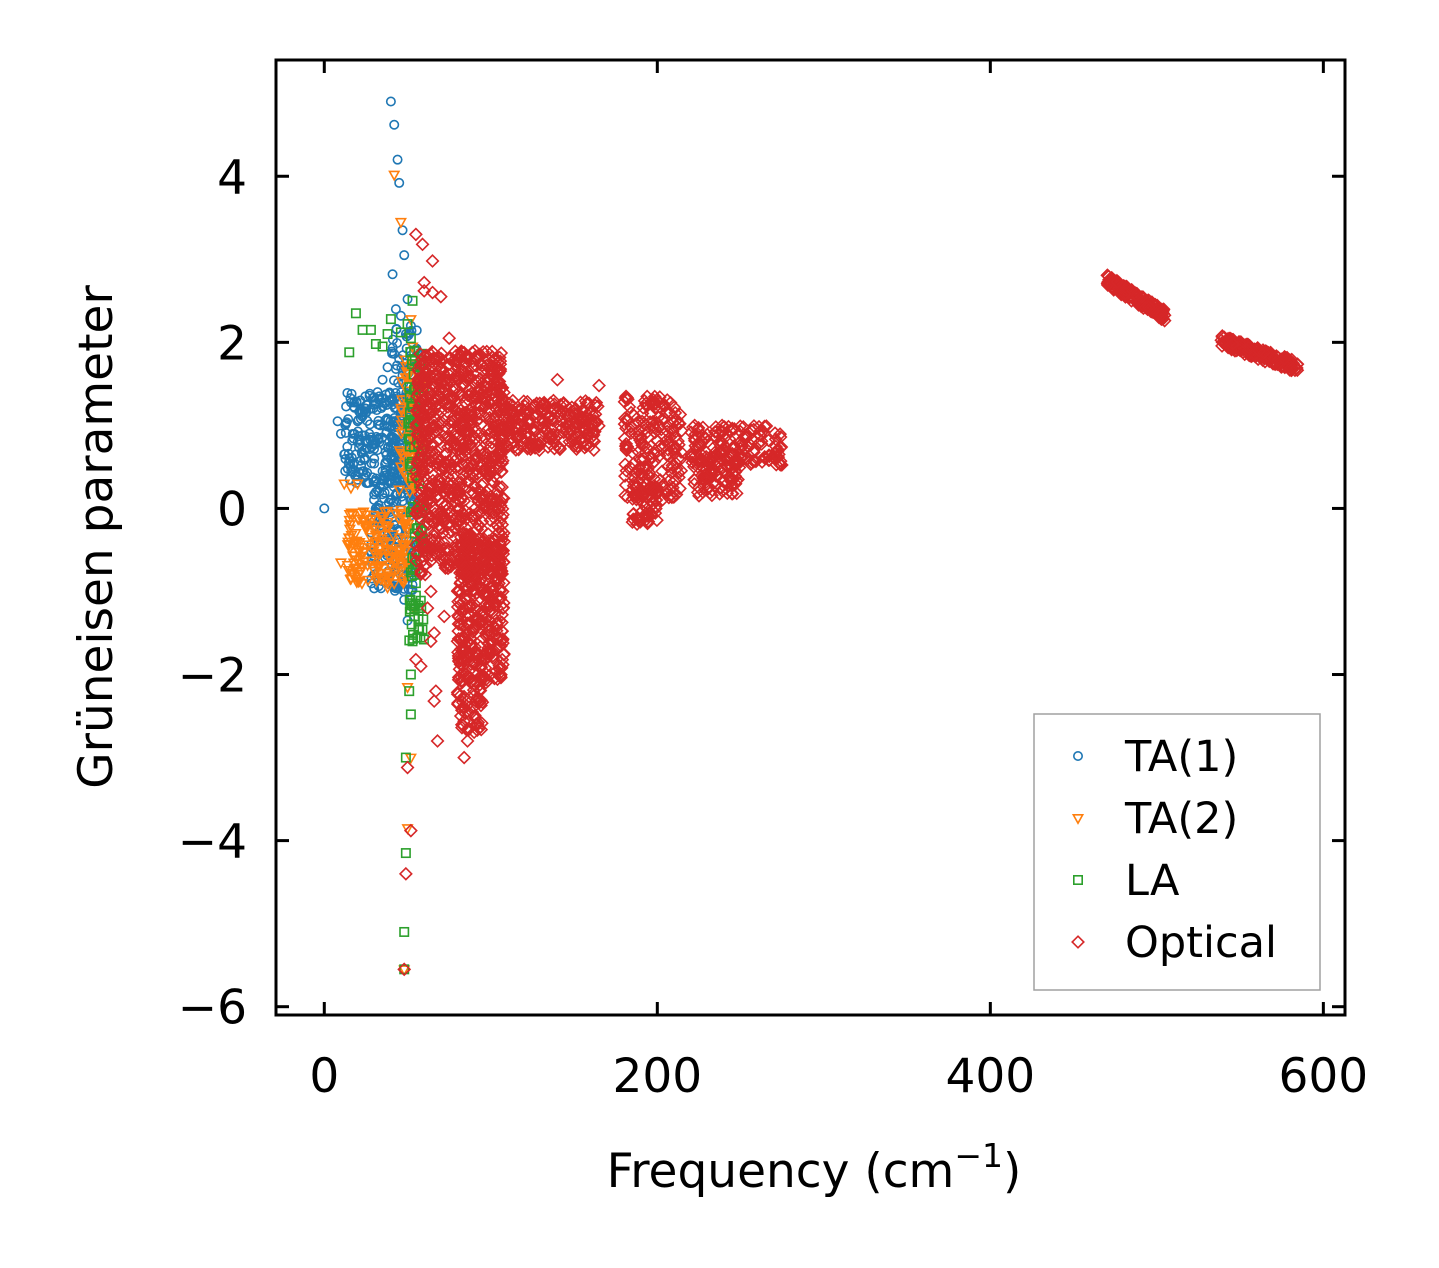 The image size is (1439, 1268). I want to click on legend-label-la: LA, so click(1152, 881).